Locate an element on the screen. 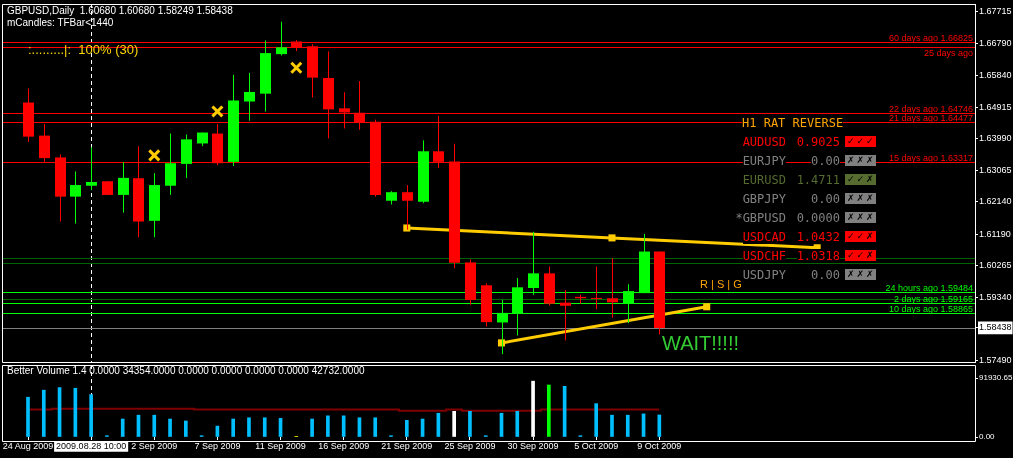  text: 1.0318 is located at coordinates (818, 255).